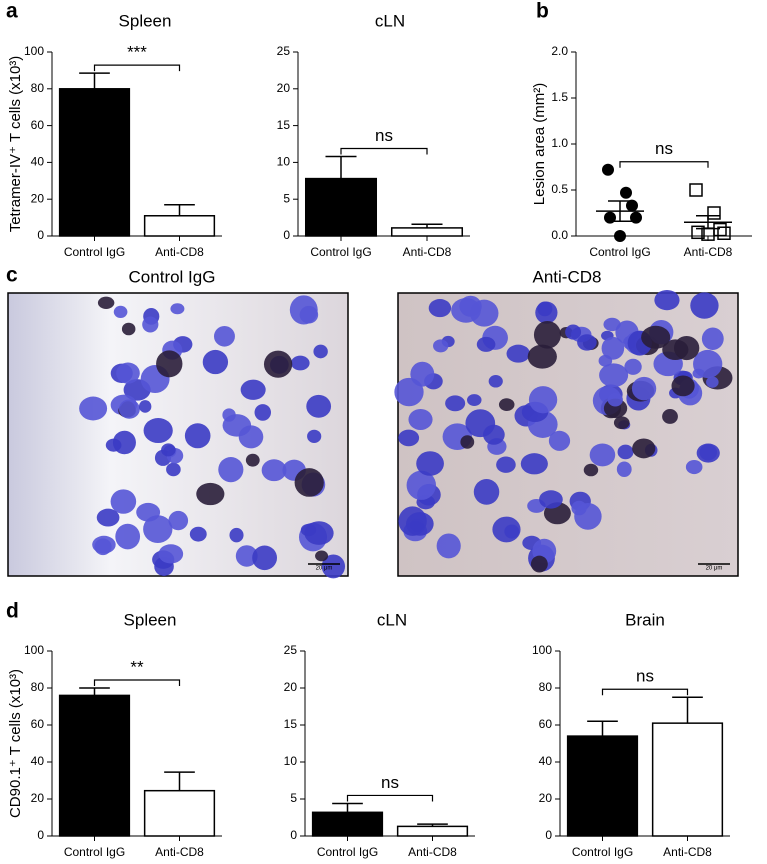 This screenshot has height=864, width=767. What do you see at coordinates (324, 569) in the screenshot?
I see `scale-bar-label: 20 μm` at bounding box center [324, 569].